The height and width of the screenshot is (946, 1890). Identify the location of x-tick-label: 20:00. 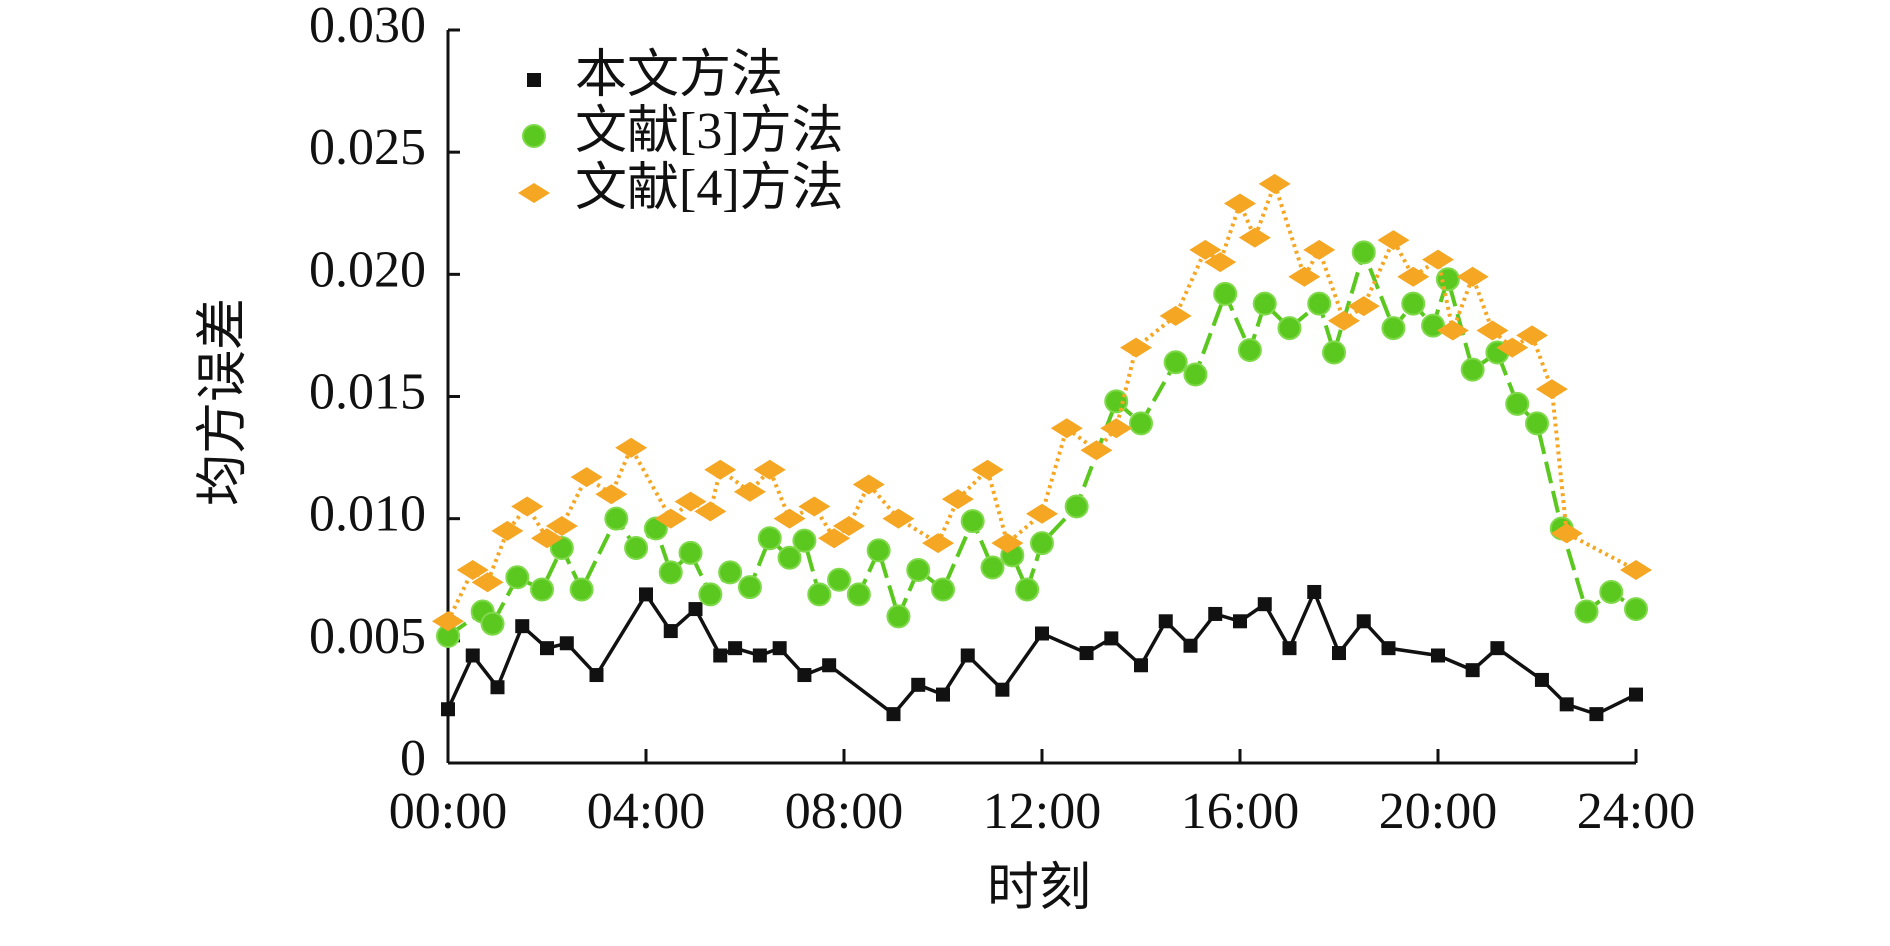
(1438, 811).